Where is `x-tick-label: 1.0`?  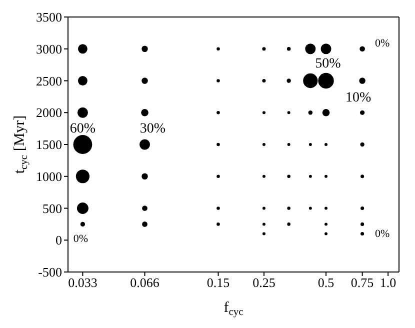
x-tick-label: 1.0 is located at coordinates (388, 282).